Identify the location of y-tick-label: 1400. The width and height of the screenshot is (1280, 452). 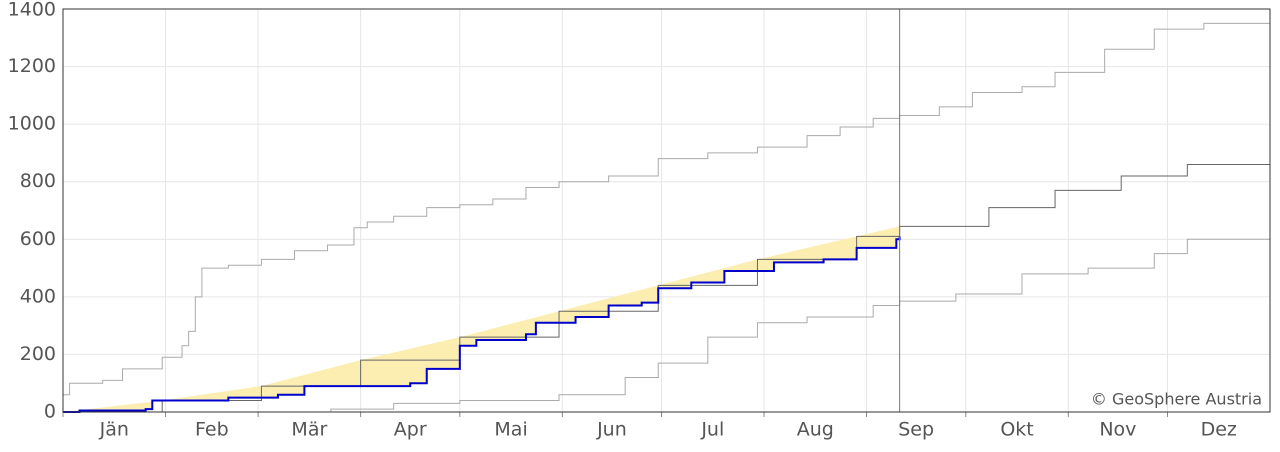
(32, 10).